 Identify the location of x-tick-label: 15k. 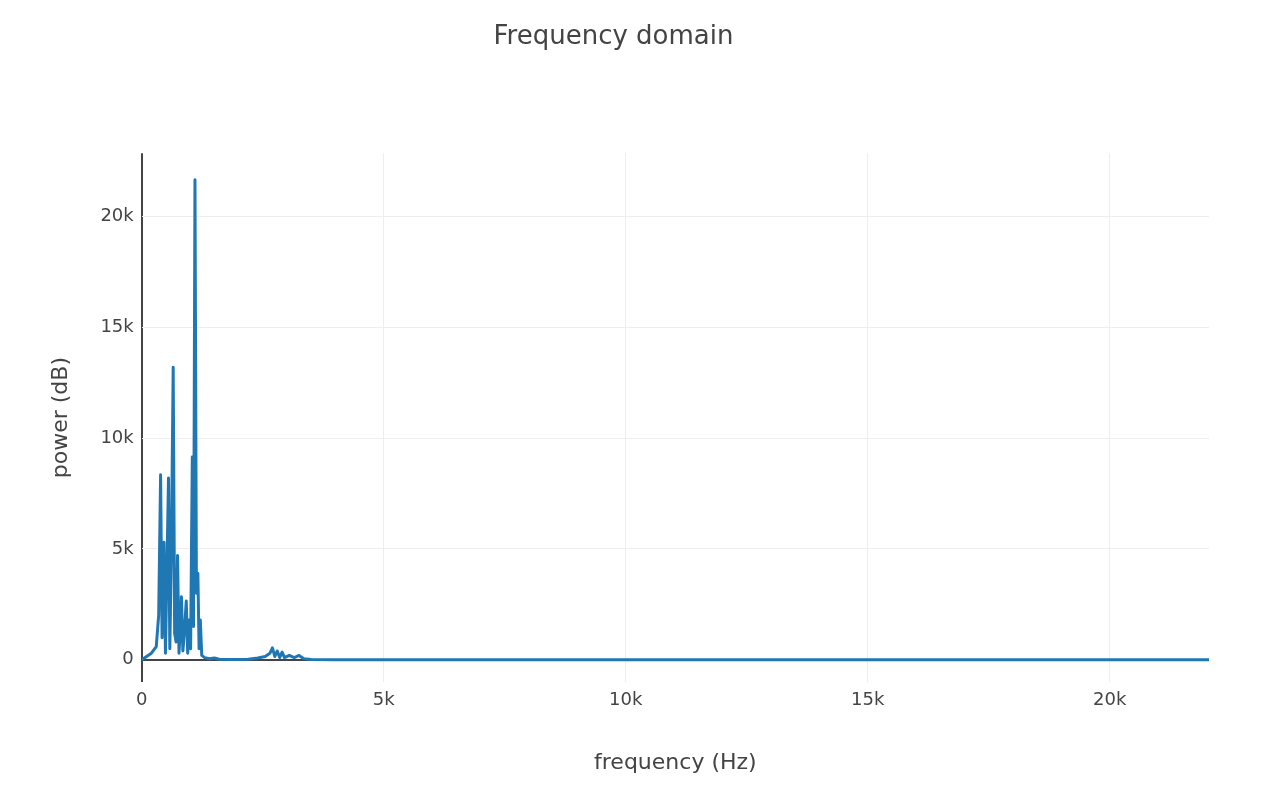
(868, 699).